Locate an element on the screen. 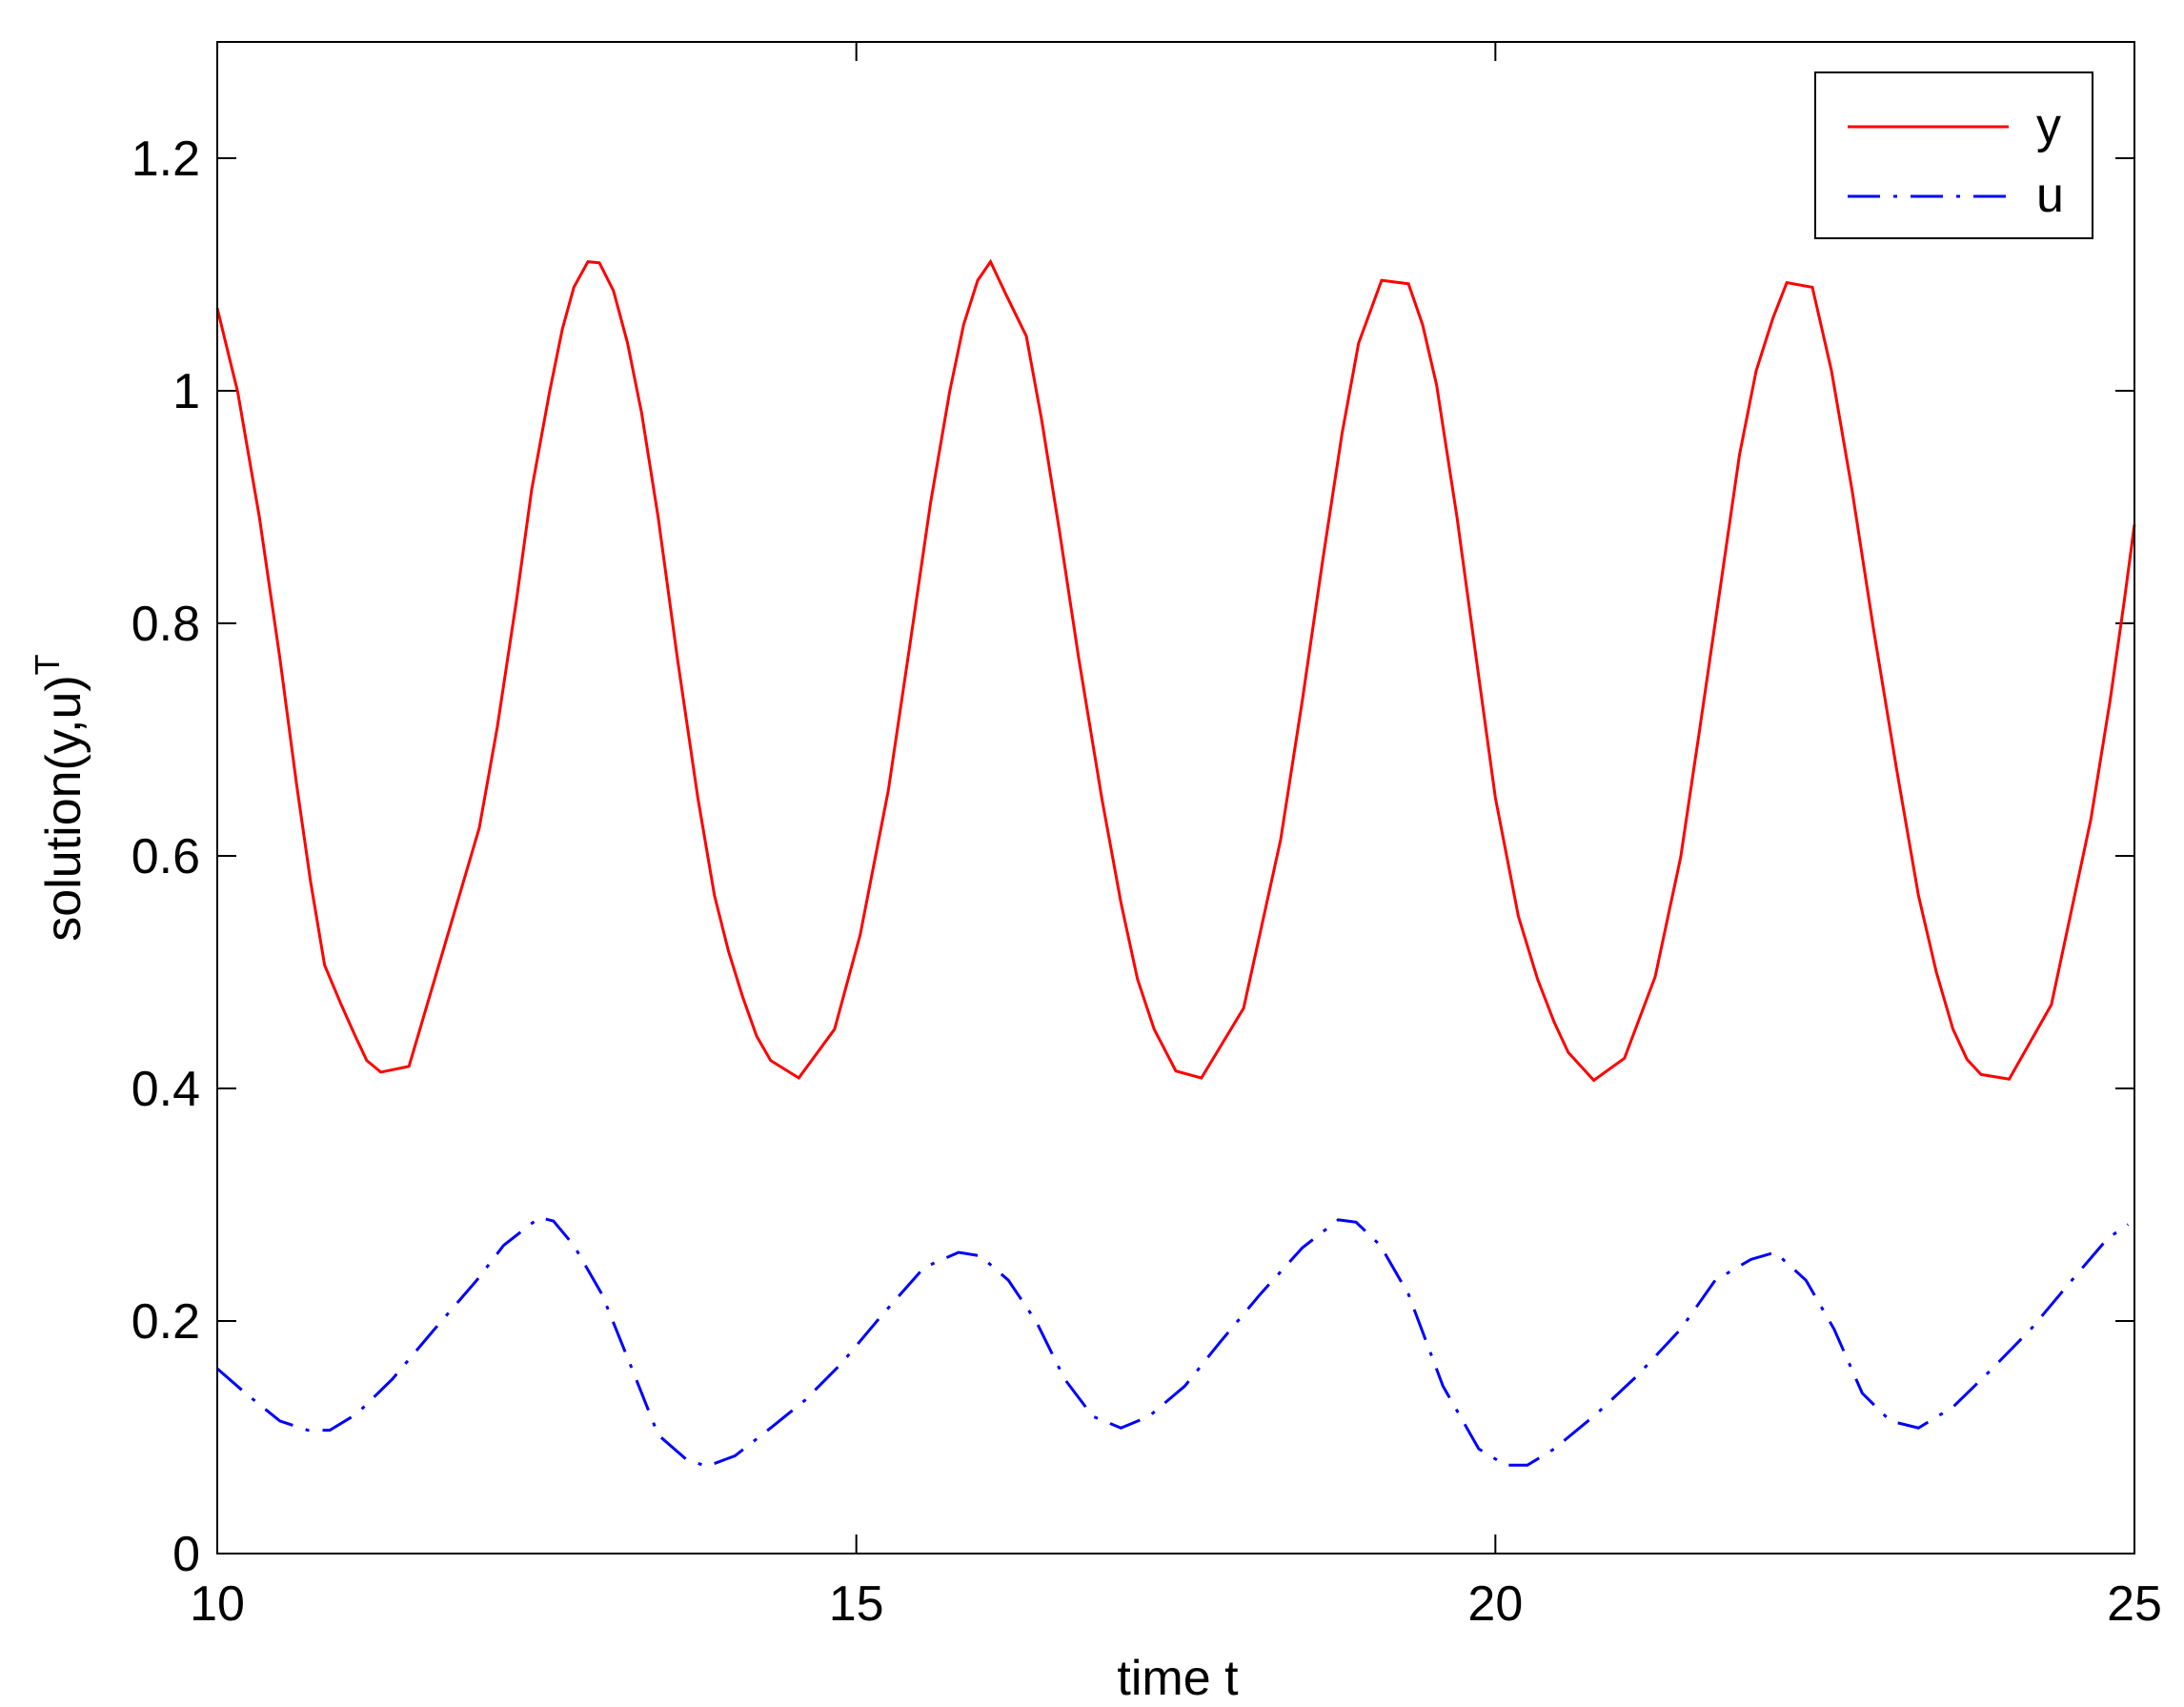 The height and width of the screenshot is (1707, 2184). x-tick-label: 25 is located at coordinates (2134, 1604).